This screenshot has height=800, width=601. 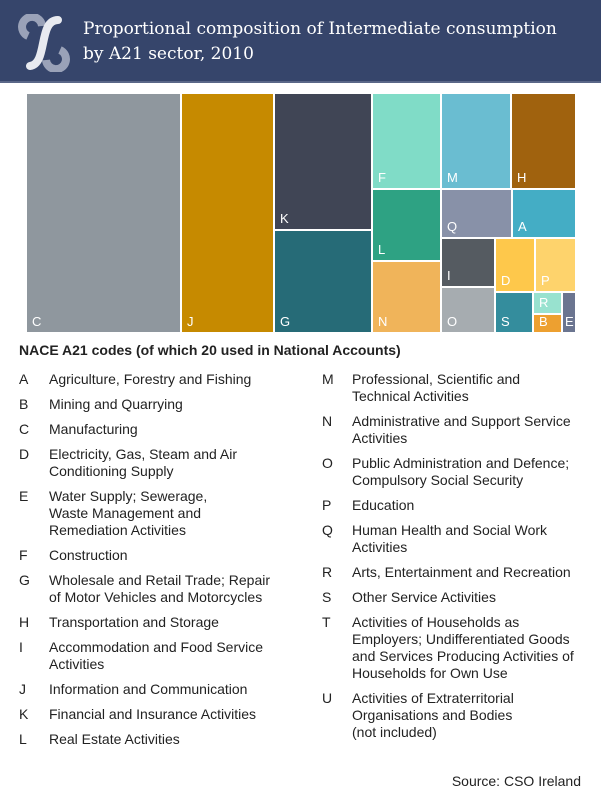 I want to click on legend-name: Agriculture, Forestry and Fishing, so click(x=150, y=379).